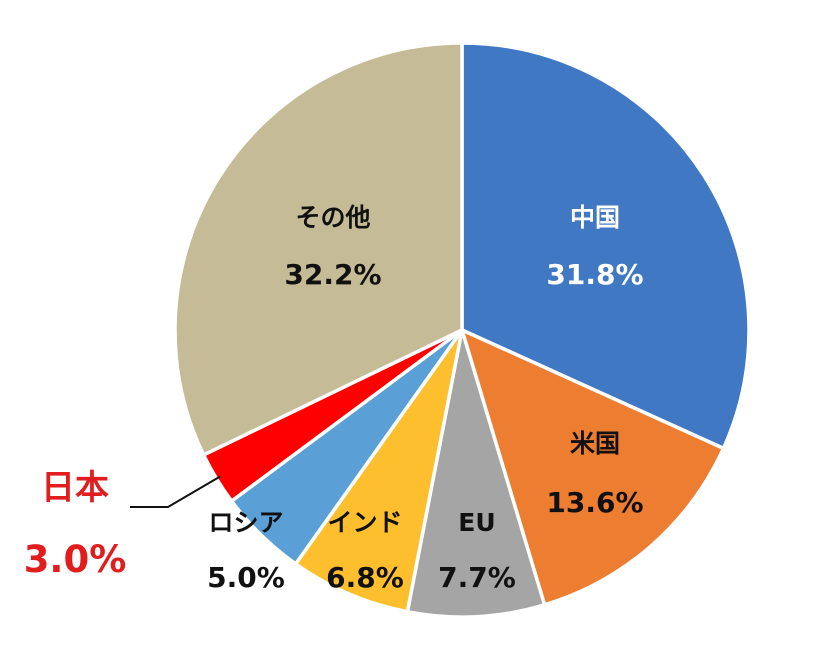 This screenshot has height=669, width=840. Describe the element at coordinates (594, 274) in the screenshot. I see `slice-value-label-0: 31.8%` at that location.